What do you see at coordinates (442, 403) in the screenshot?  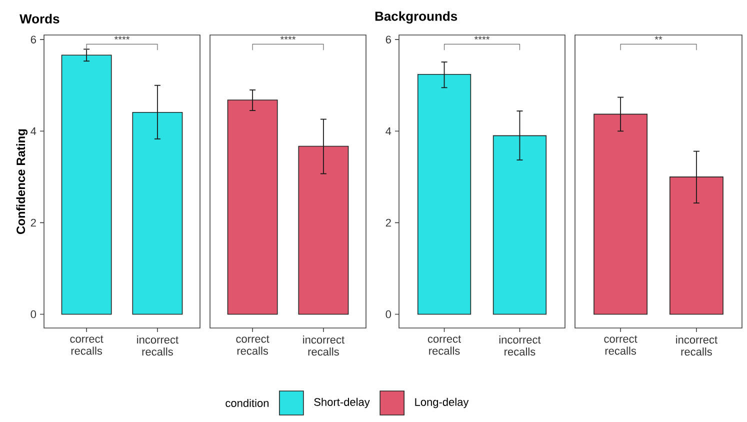 I see `text: Long-delay` at bounding box center [442, 403].